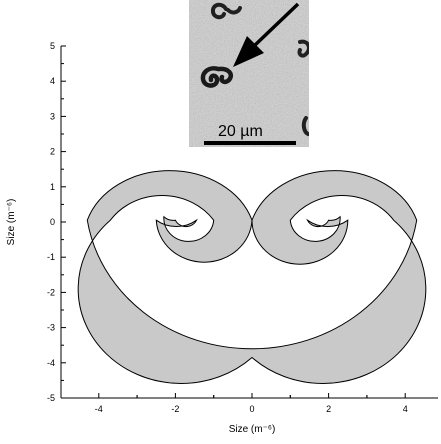  What do you see at coordinates (175, 409) in the screenshot?
I see `x-tick-label: -2` at bounding box center [175, 409].